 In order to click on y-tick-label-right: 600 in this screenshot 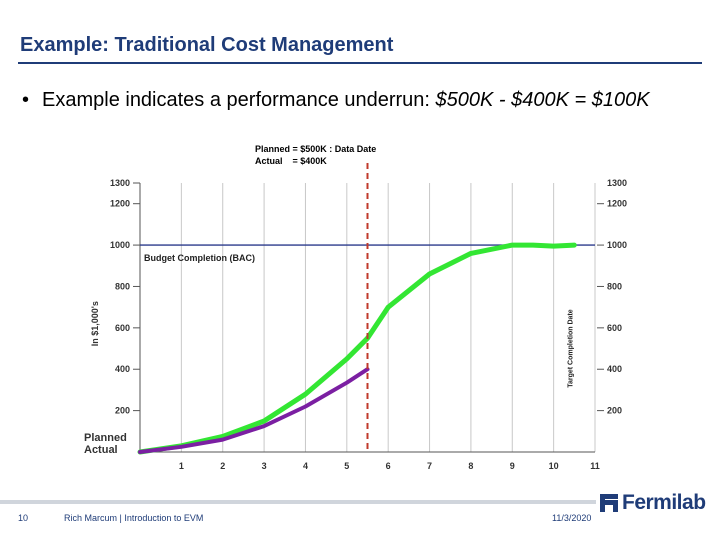, I will do `click(614, 328)`.